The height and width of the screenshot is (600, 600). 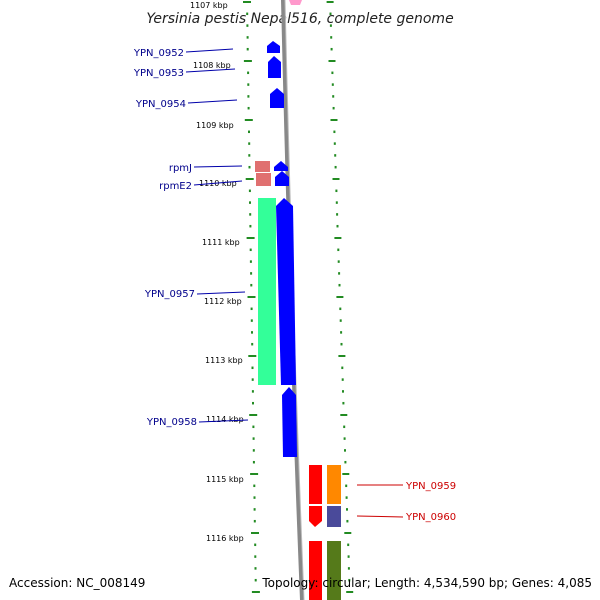 I want to click on gene-label: YPN_0952, so click(x=158, y=53).